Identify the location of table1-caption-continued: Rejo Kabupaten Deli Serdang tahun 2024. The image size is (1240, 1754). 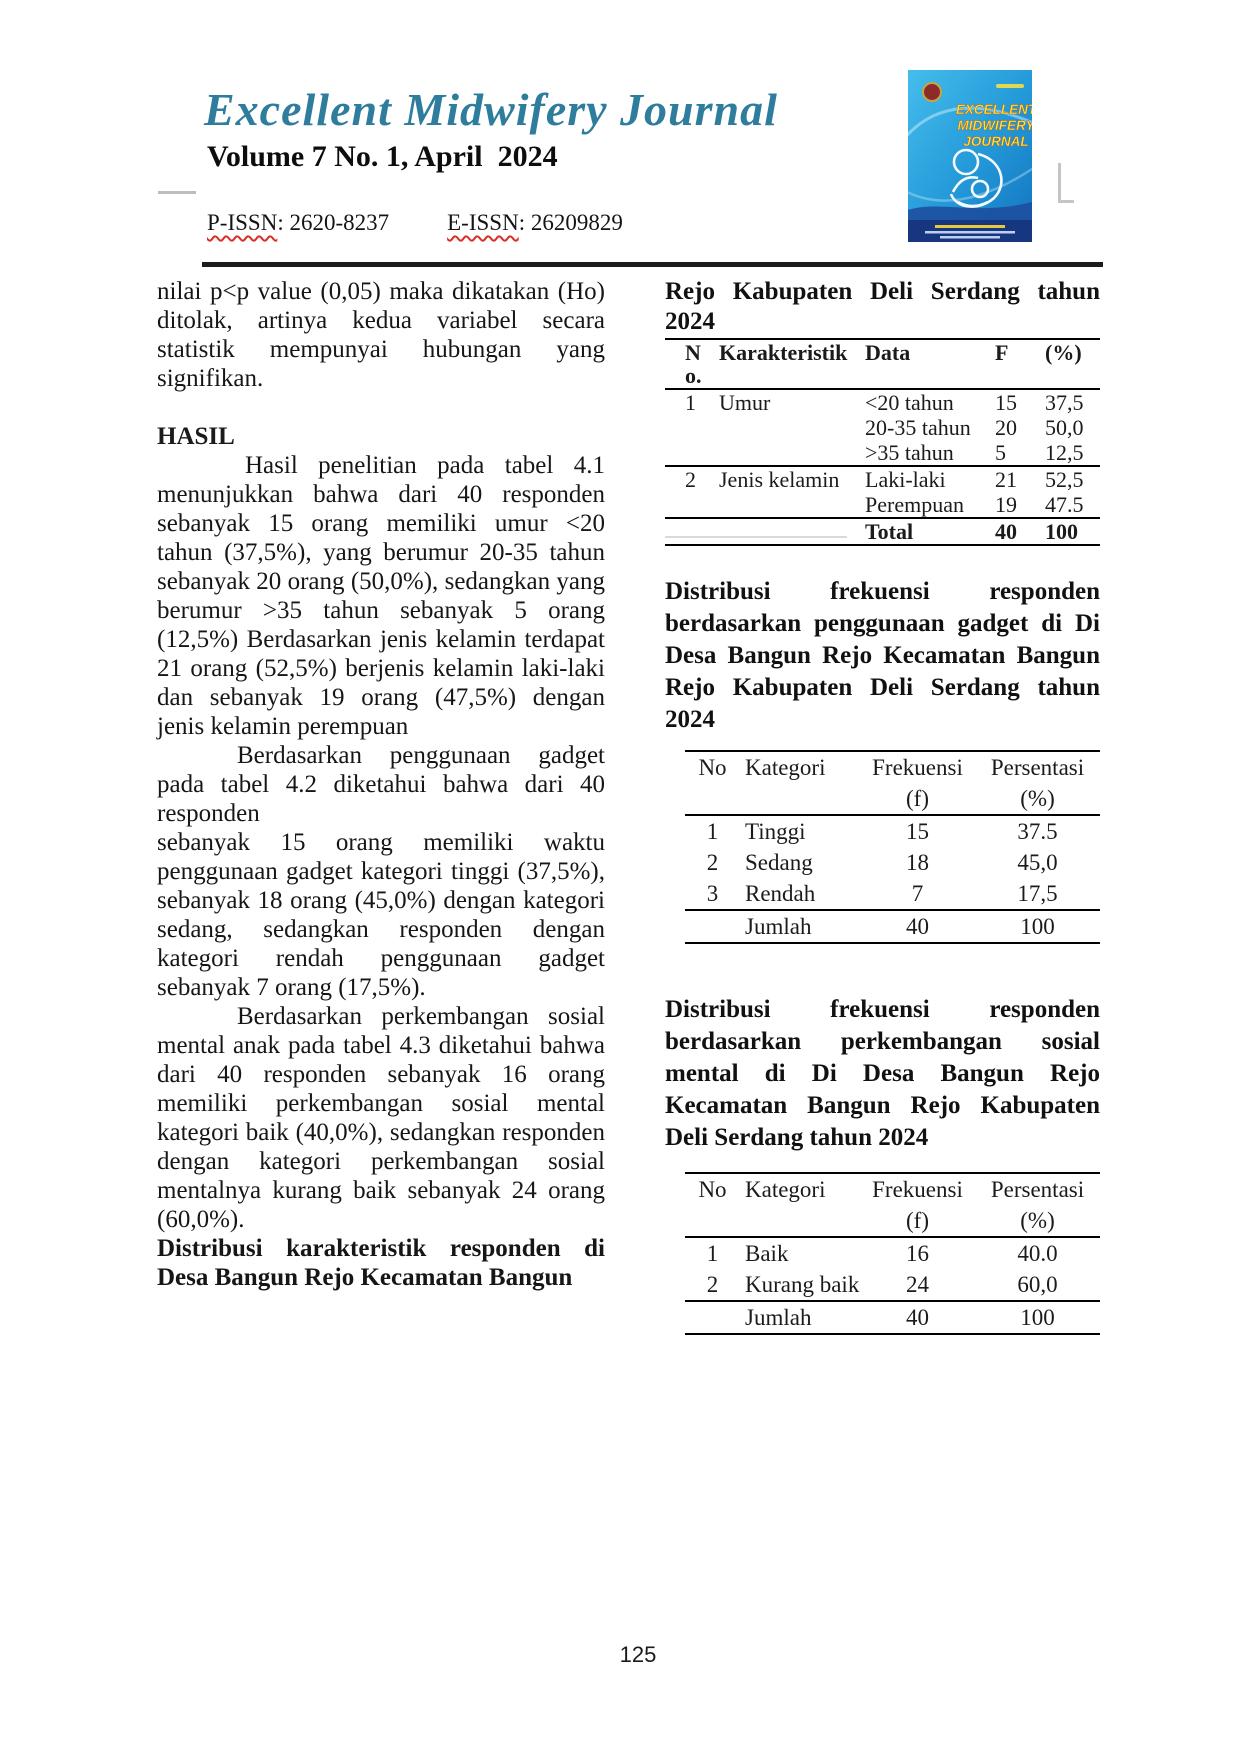
(882, 306).